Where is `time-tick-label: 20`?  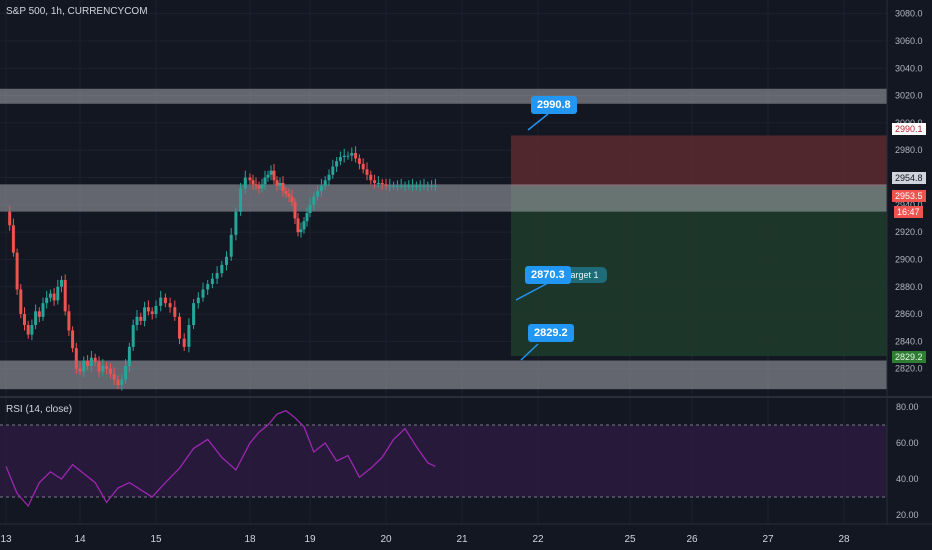 time-tick-label: 20 is located at coordinates (386, 539).